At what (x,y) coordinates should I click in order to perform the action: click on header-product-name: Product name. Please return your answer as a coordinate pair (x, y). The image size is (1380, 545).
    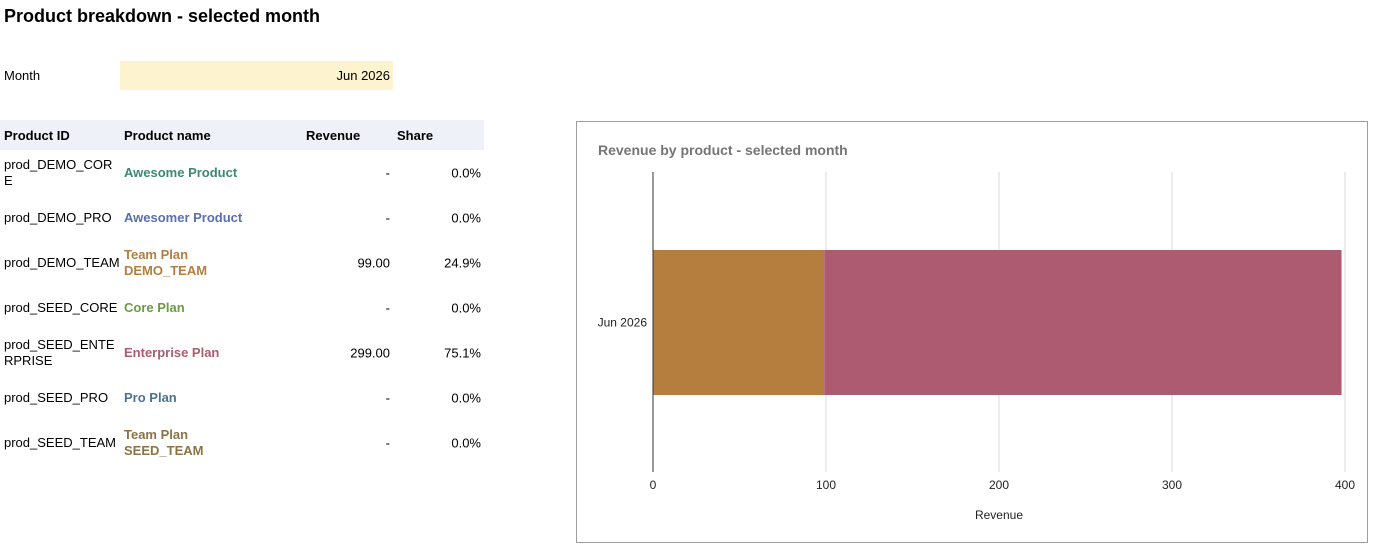
    Looking at the image, I should click on (167, 135).